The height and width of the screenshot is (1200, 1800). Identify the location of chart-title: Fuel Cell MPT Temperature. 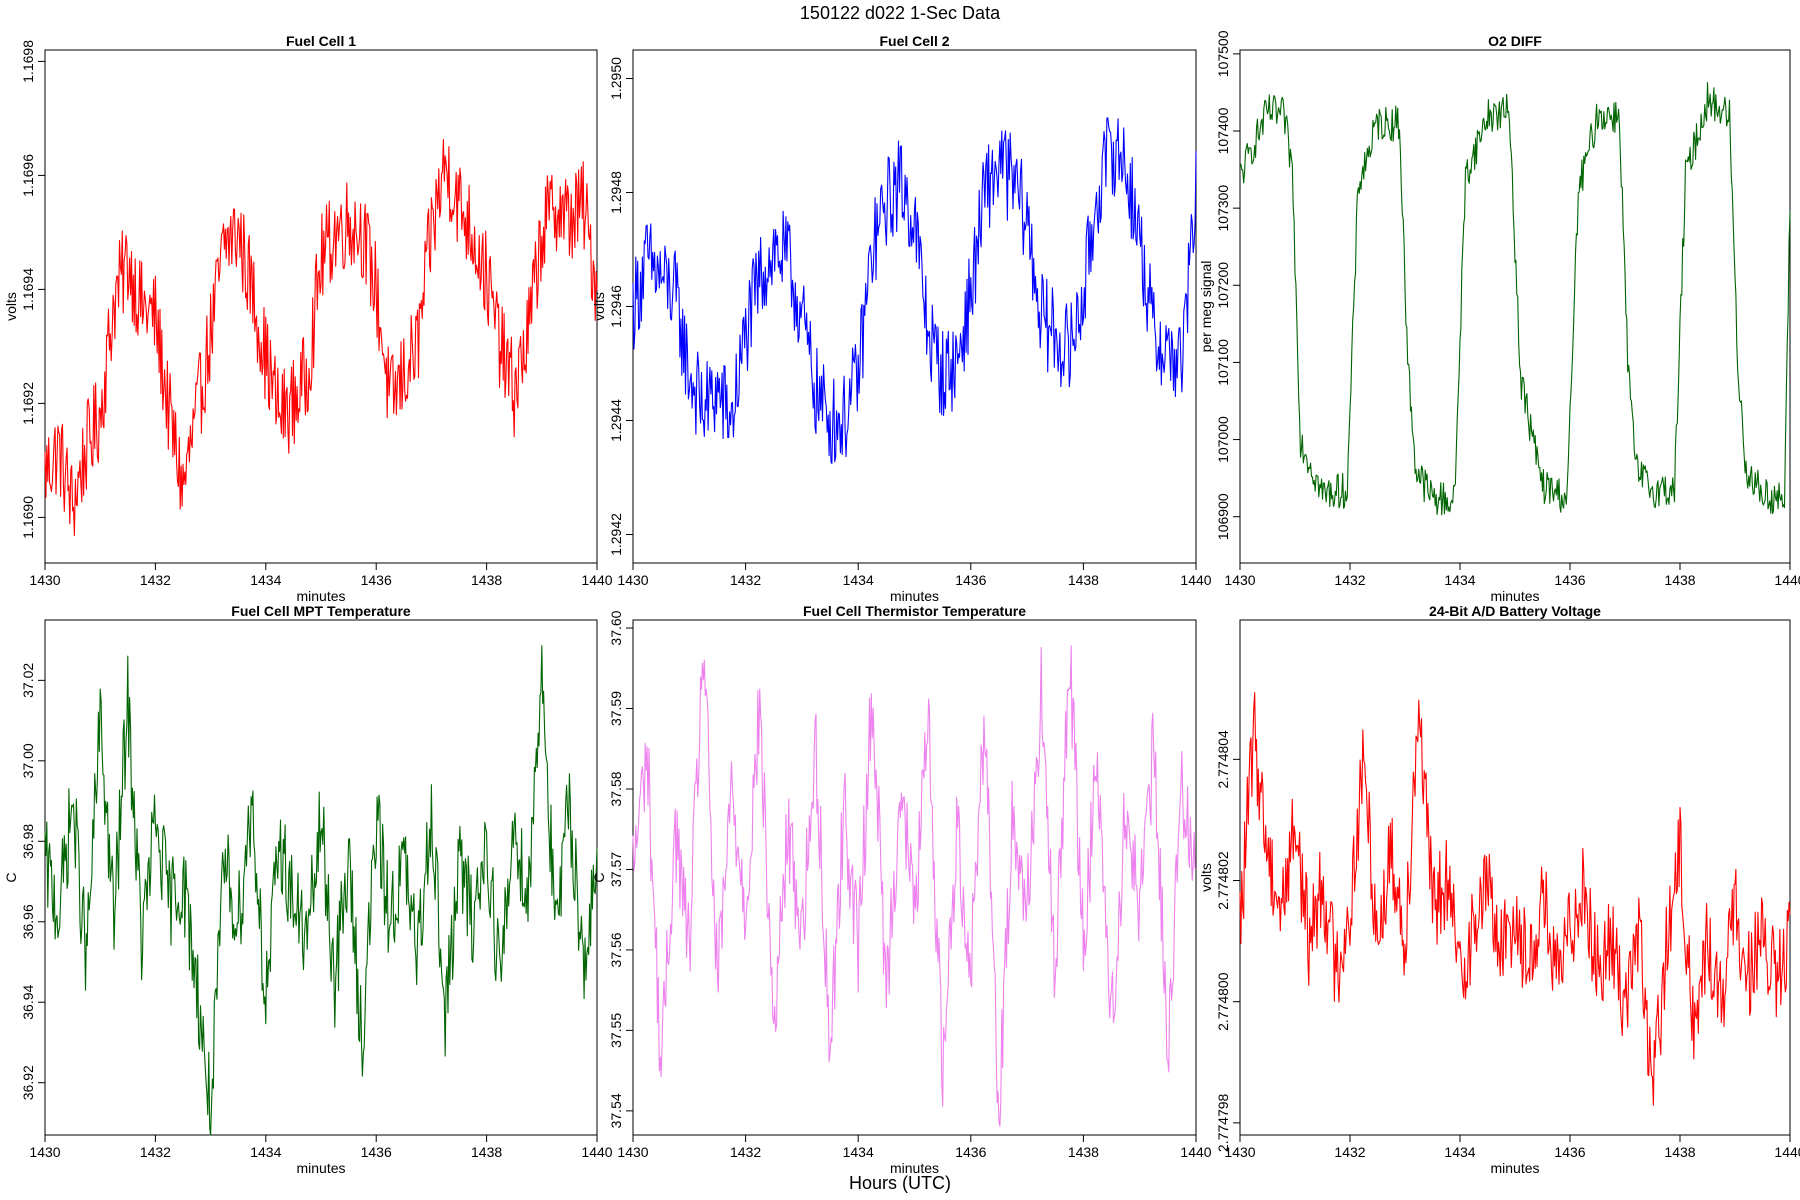
(321, 611).